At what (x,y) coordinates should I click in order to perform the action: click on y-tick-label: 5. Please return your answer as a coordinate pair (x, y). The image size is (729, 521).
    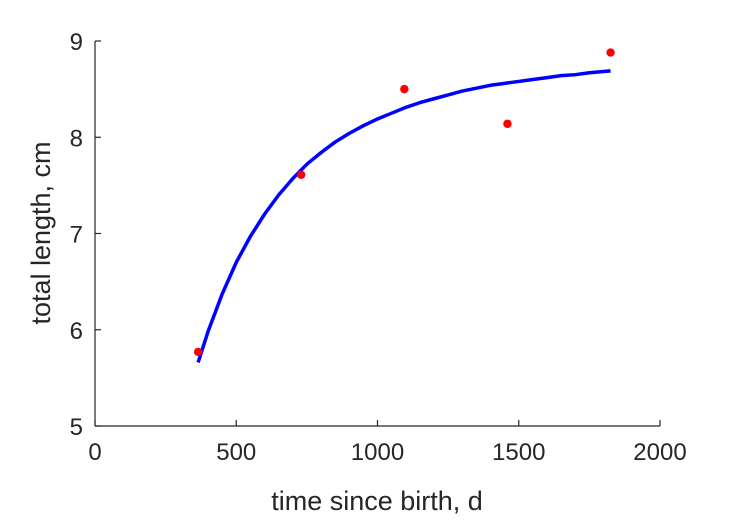
    Looking at the image, I should click on (76, 427).